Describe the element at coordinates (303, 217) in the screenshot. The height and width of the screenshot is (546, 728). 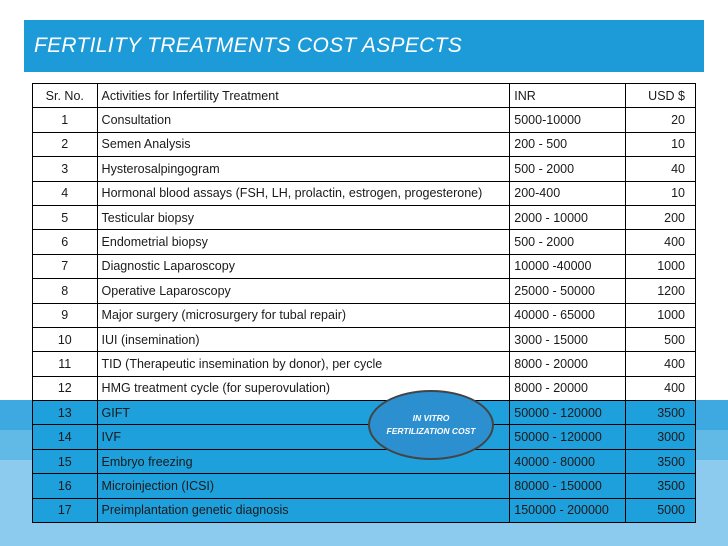
I see `cell-activity: Testicular biopsy` at that location.